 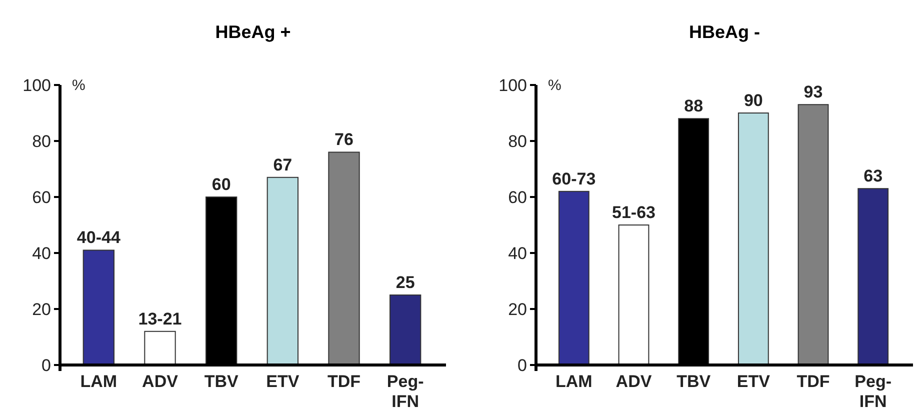 I want to click on data-label: 60-73, so click(x=574, y=178).